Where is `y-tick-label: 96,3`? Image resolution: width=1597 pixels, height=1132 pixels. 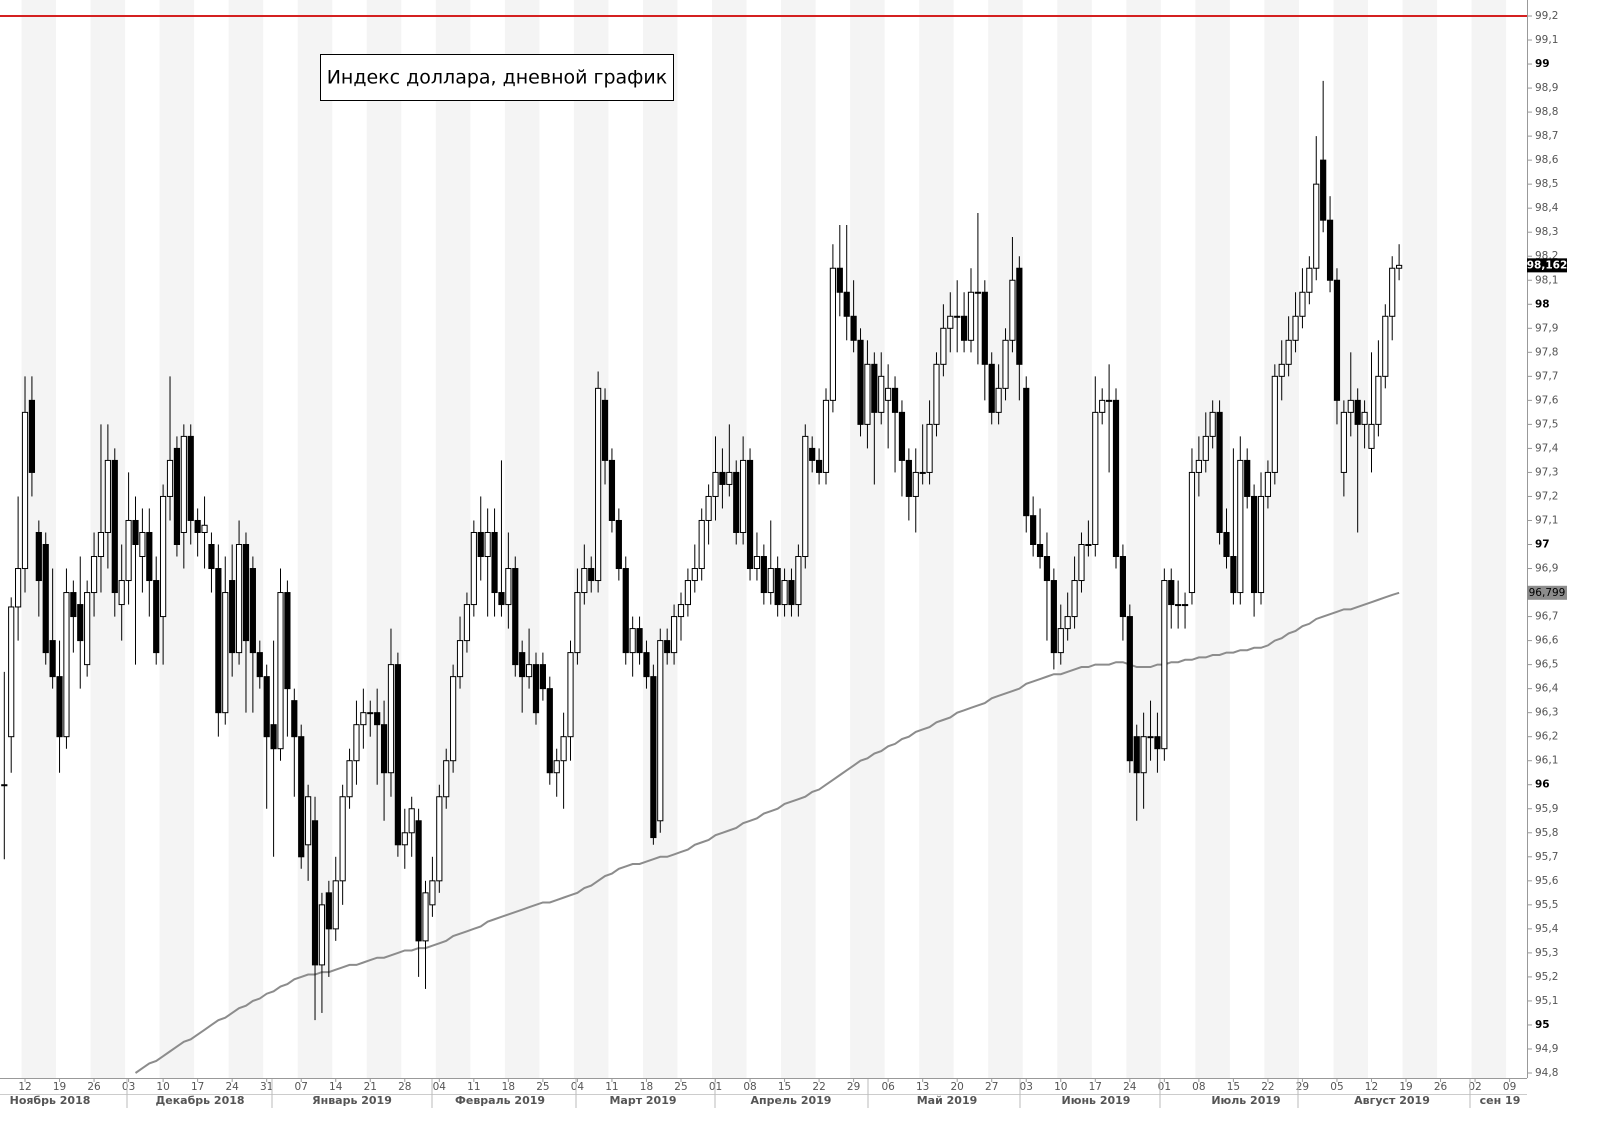
y-tick-label: 96,3 is located at coordinates (1546, 713).